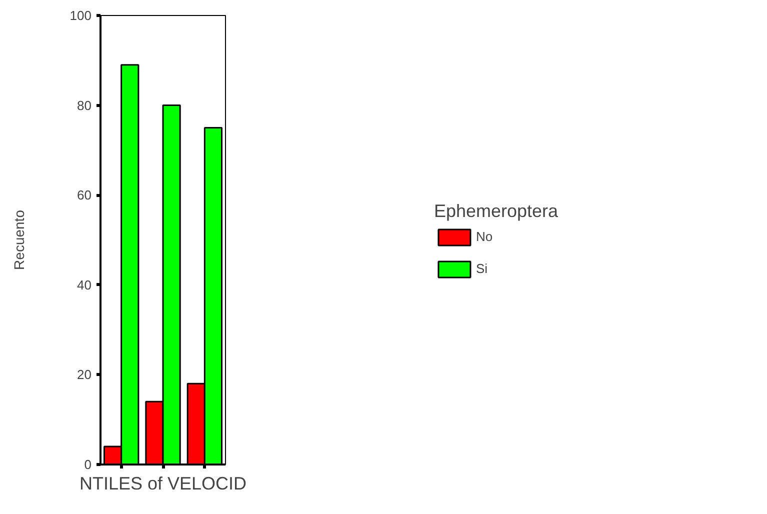  What do you see at coordinates (84, 105) in the screenshot?
I see `y-tick-label: 80` at bounding box center [84, 105].